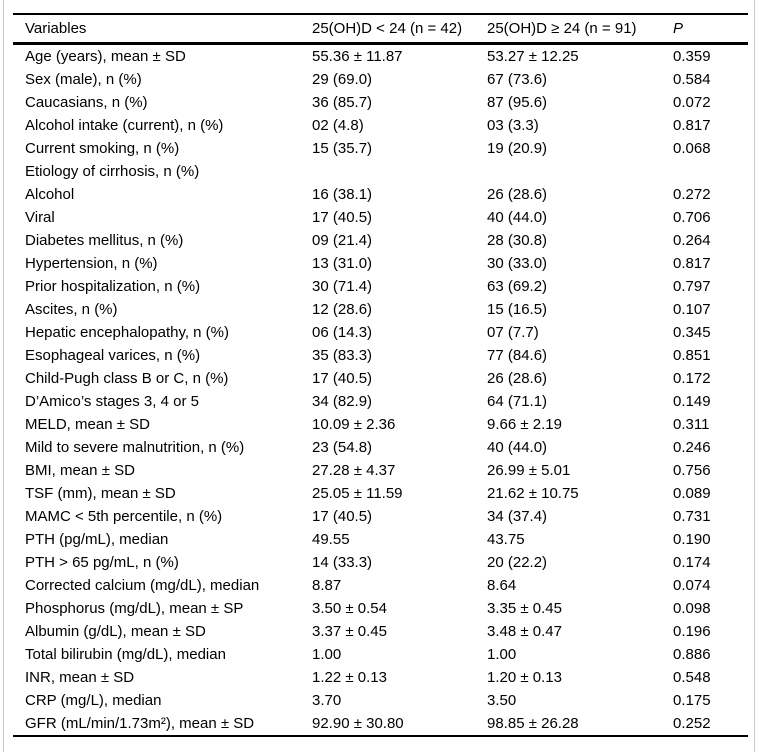  What do you see at coordinates (524, 608) in the screenshot?
I see `group2-value-cell: 3.35 ± 0.45` at bounding box center [524, 608].